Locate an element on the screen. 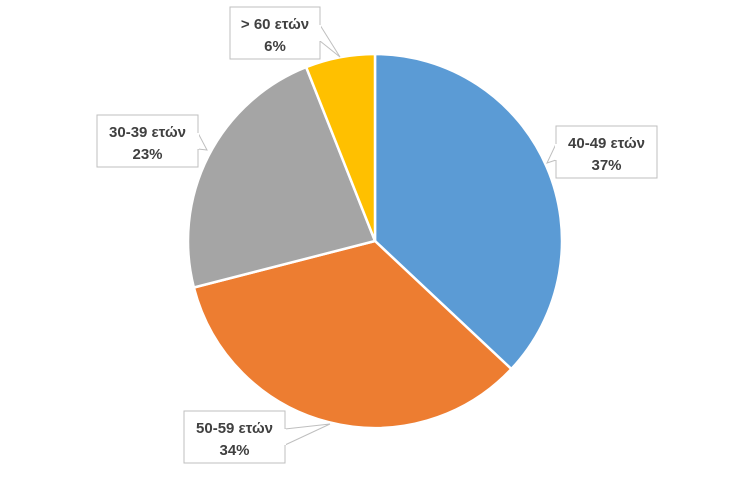 Image resolution: width=751 pixels, height=483 pixels. slice-category-label: 50-59 ετών is located at coordinates (234, 428).